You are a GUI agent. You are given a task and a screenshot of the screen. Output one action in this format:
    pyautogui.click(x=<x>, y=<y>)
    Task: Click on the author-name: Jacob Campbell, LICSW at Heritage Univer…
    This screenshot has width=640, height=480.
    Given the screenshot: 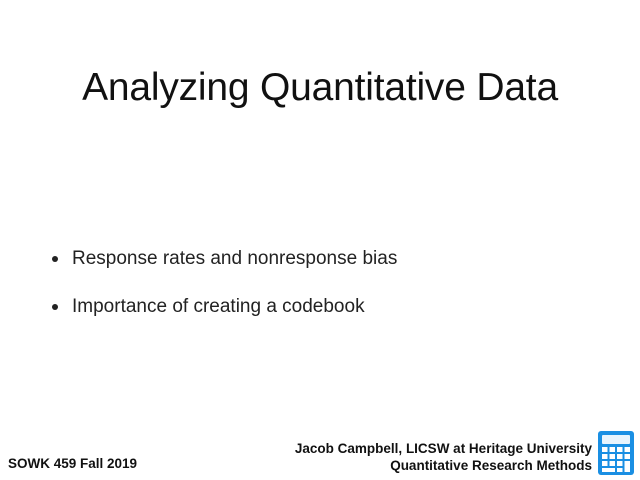 What is the action you would take?
    pyautogui.click(x=443, y=448)
    